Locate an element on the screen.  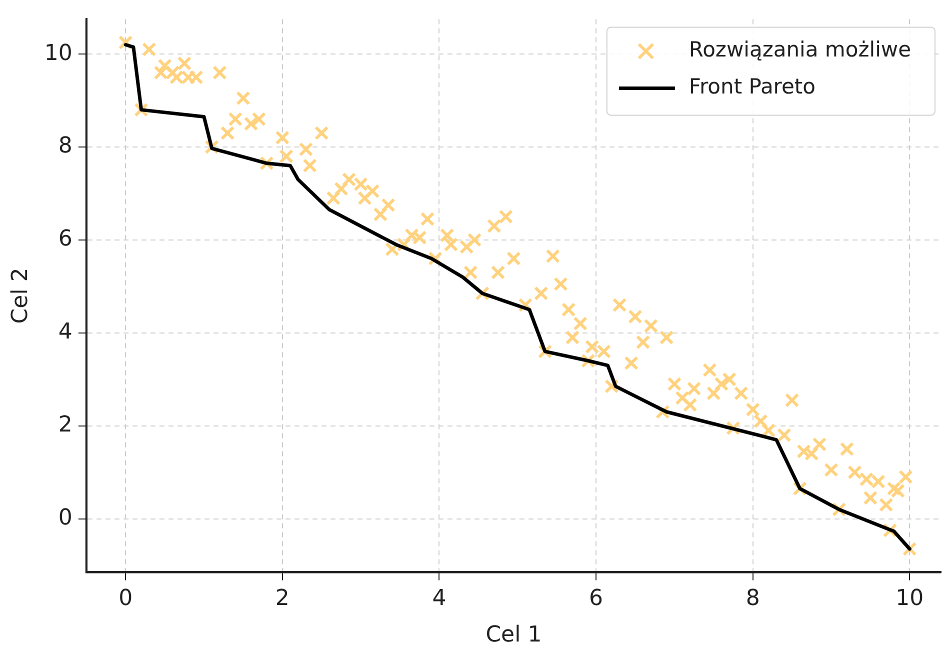
y-axis-title: Cel 2 is located at coordinates (20, 296).